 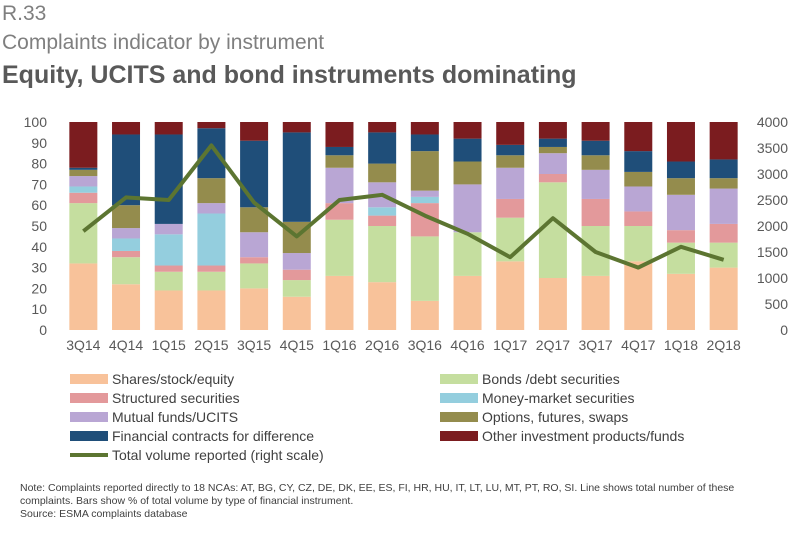 What do you see at coordinates (173, 379) in the screenshot?
I see `legend-label: Shares/stock/equity` at bounding box center [173, 379].